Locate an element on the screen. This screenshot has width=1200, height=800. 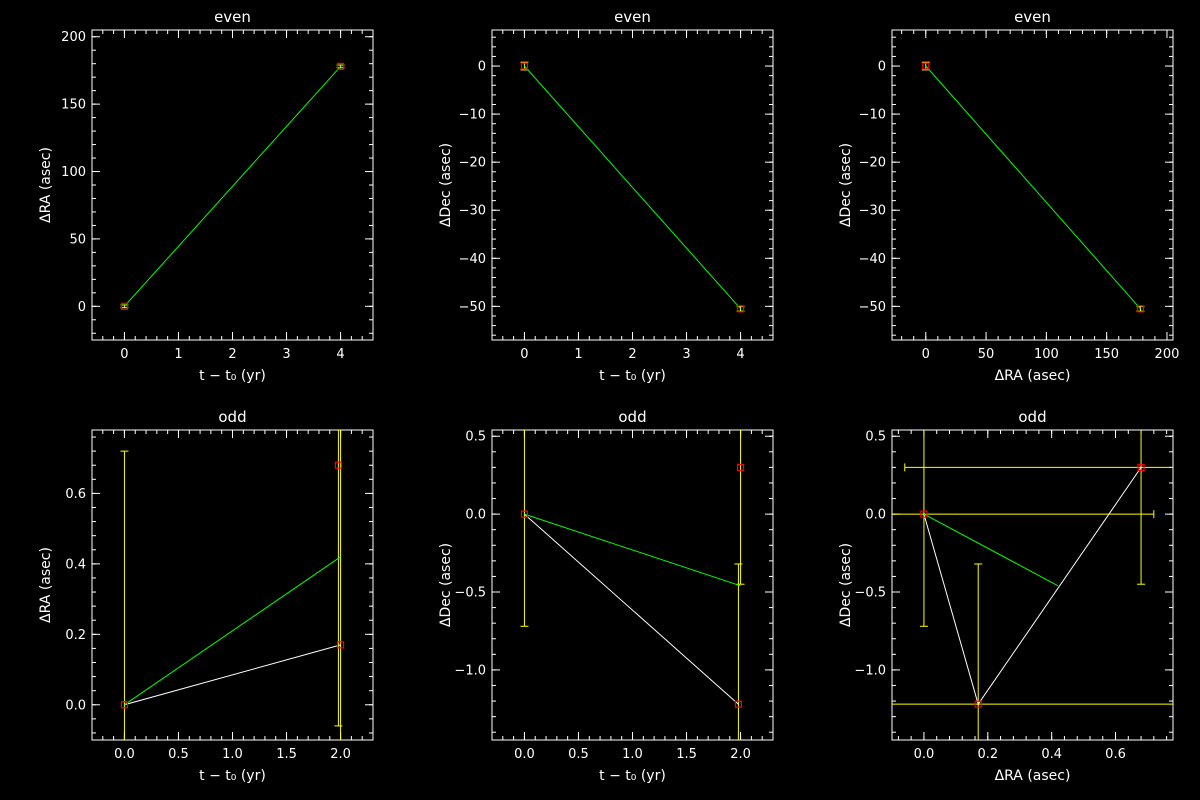
y-tick-label: 200 is located at coordinates (73, 37).